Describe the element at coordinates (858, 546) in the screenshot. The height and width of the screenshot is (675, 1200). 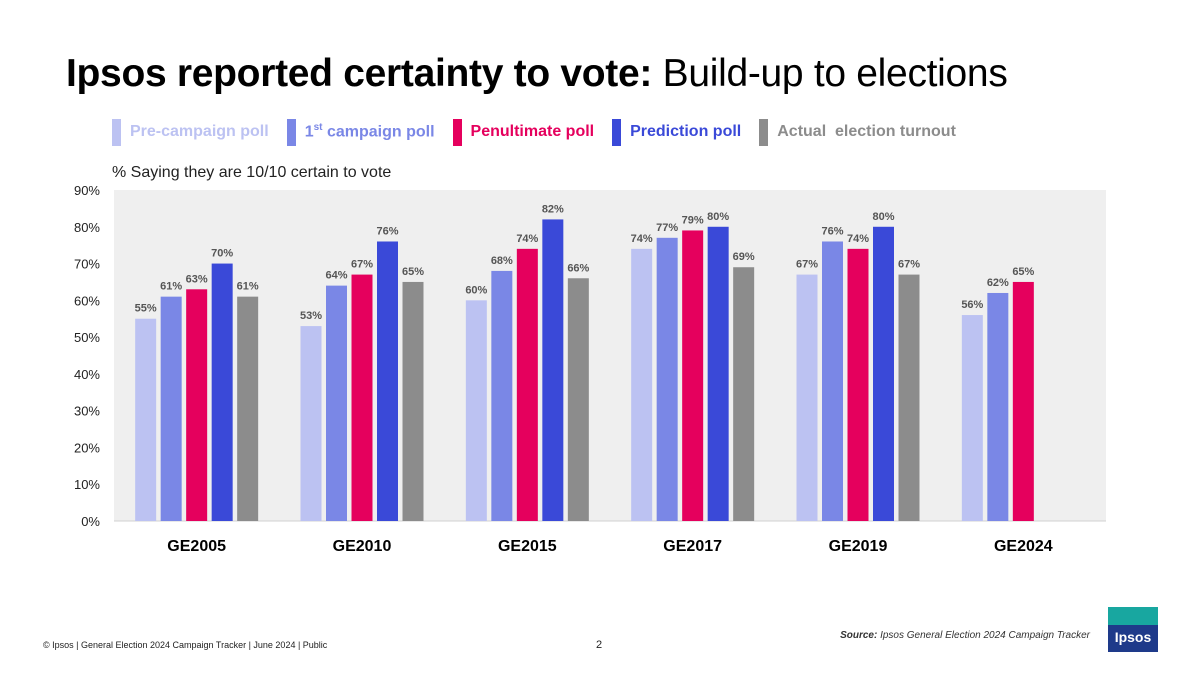
I see `x-tick-label: GE2019` at that location.